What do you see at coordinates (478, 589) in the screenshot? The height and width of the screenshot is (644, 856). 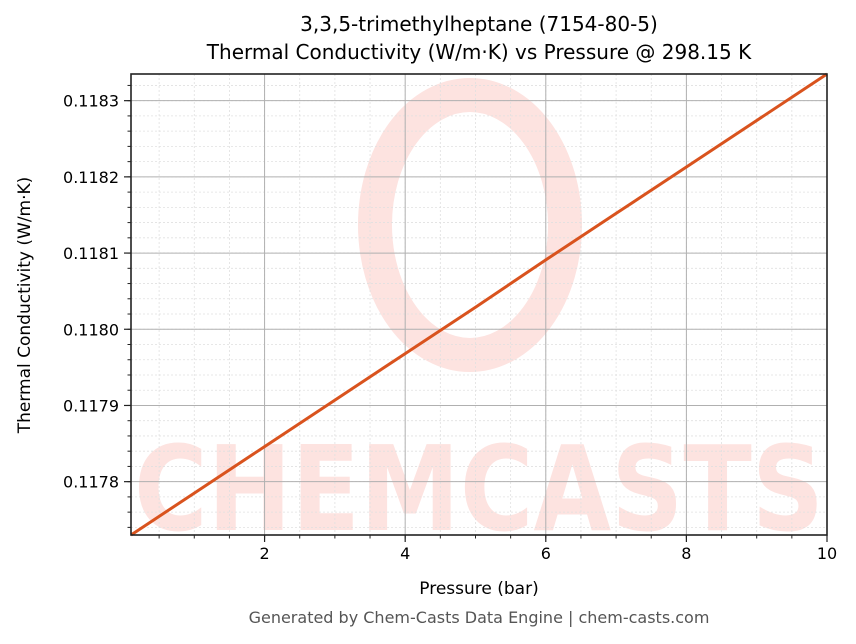 I see `x-axis-label: Pressure (bar)` at bounding box center [478, 589].